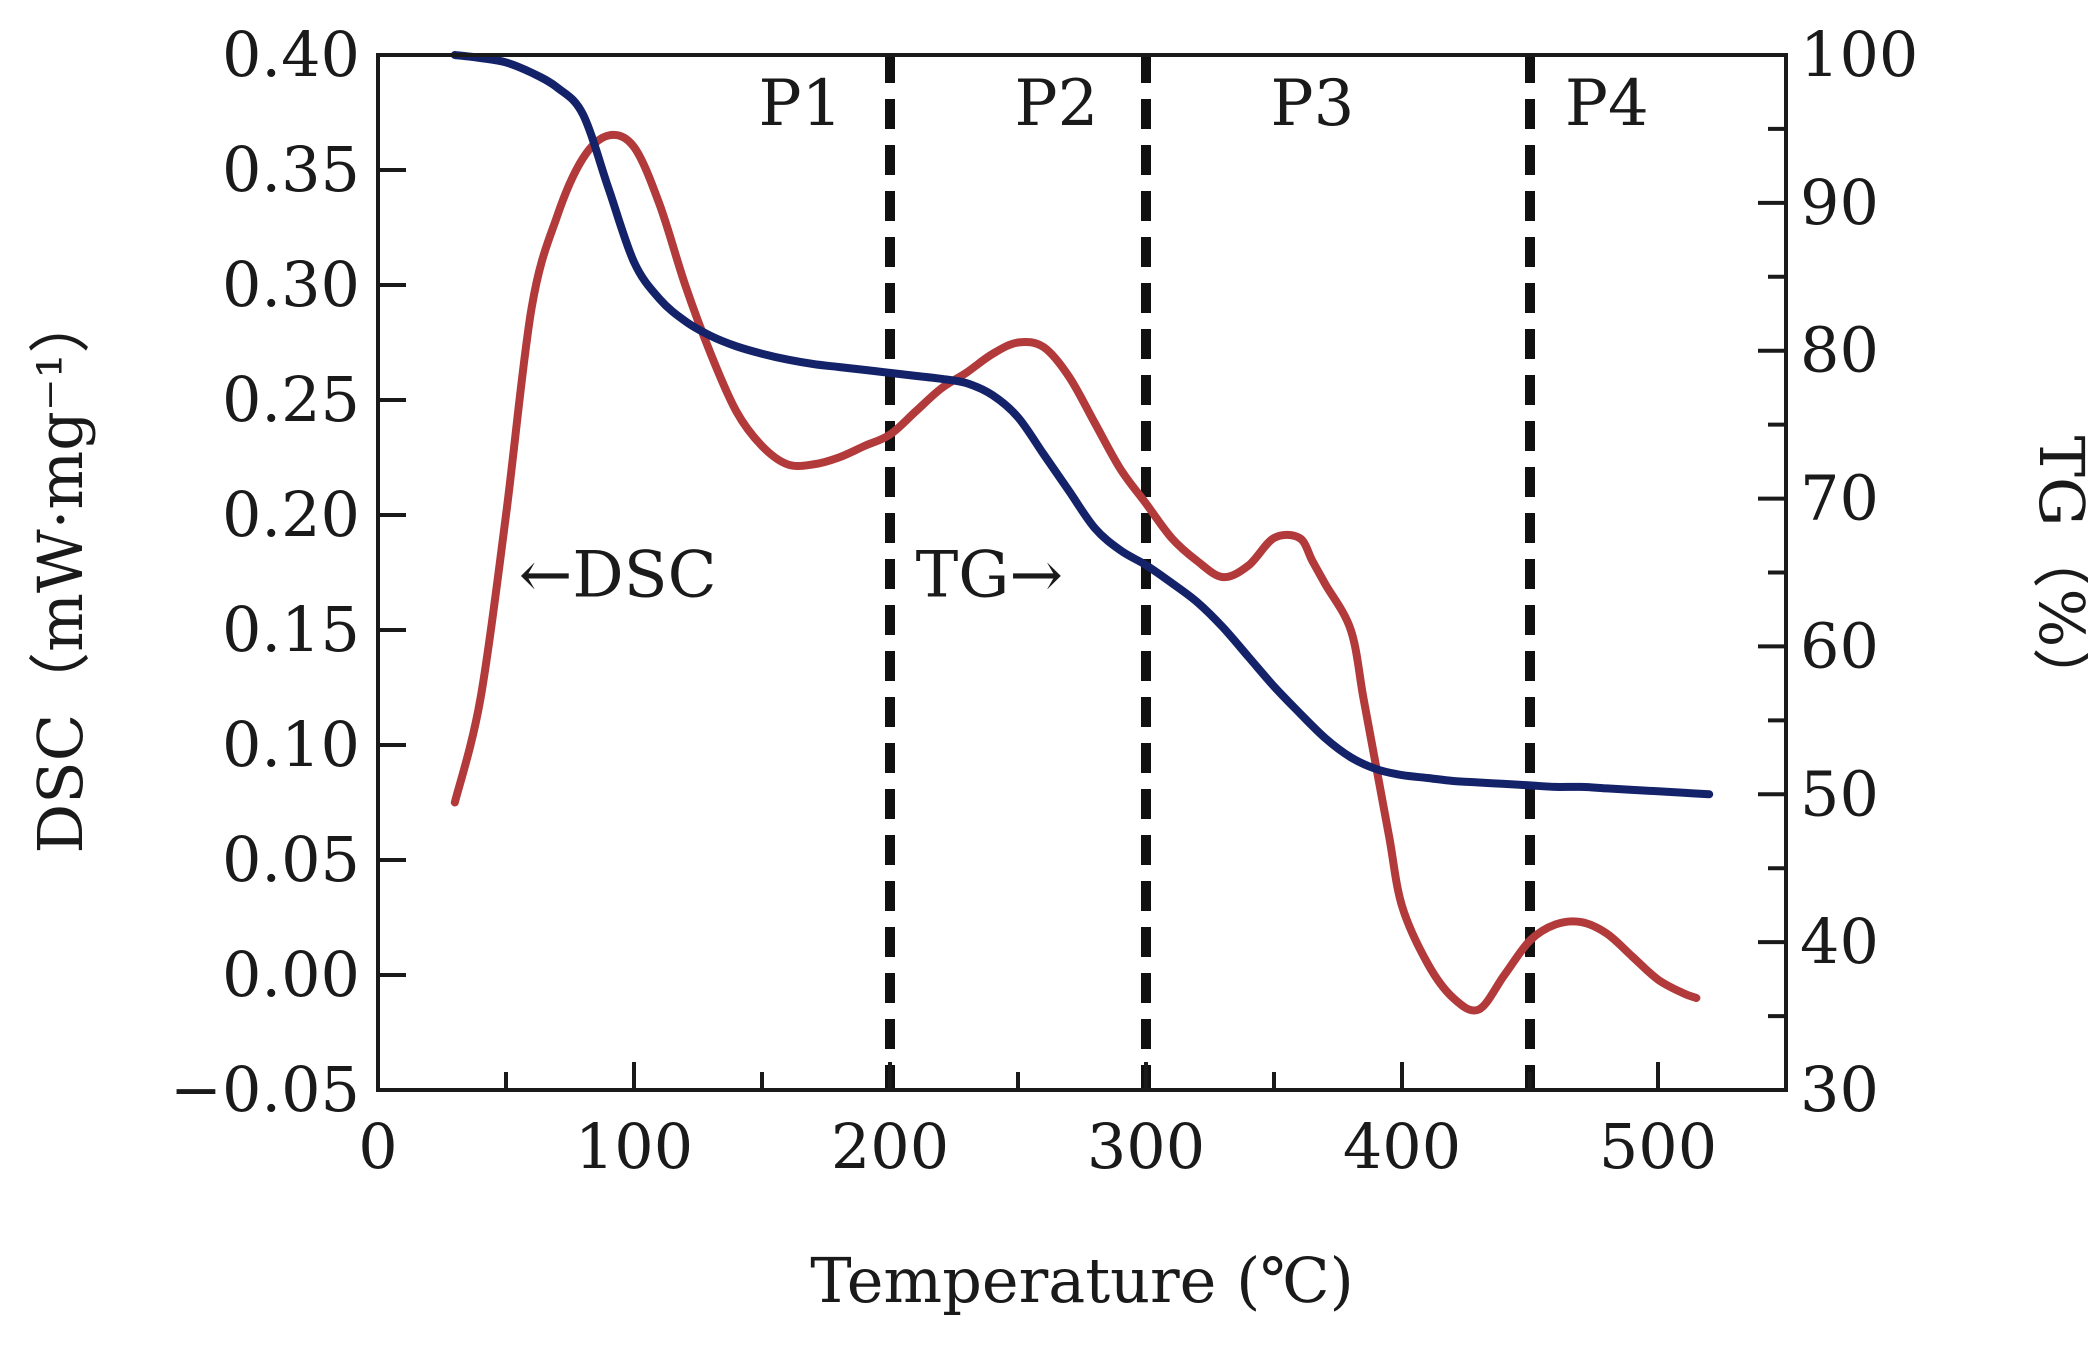  Describe the element at coordinates (2056, 573) in the screenshot. I see `right-y-axis-title: TG（%）` at that location.